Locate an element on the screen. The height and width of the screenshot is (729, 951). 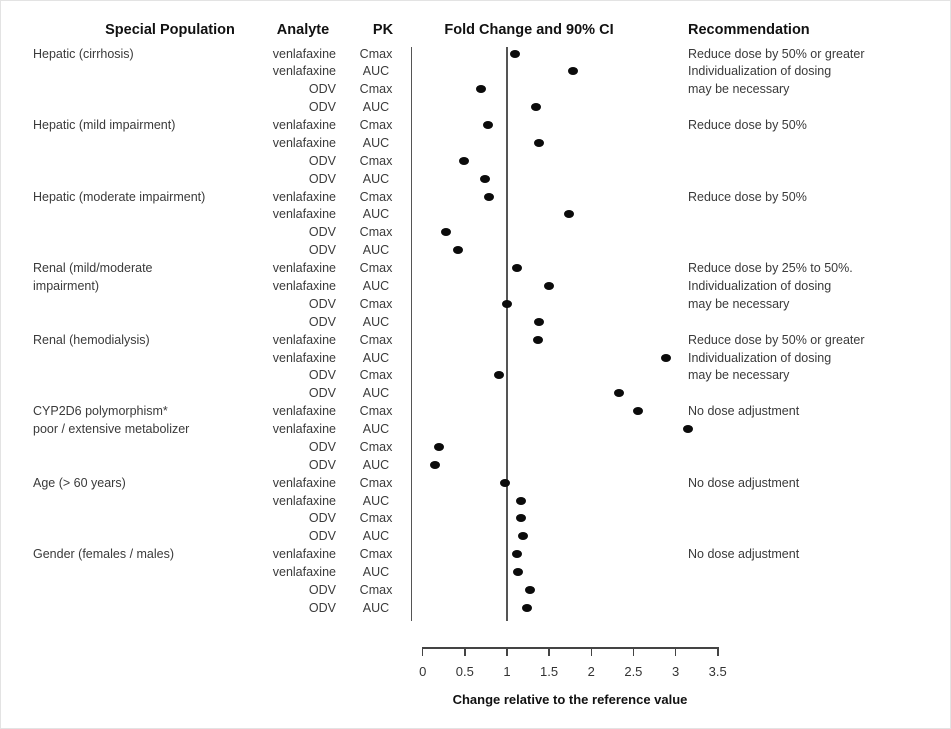
population-label: Age (> 60 years) is located at coordinates (79, 482).